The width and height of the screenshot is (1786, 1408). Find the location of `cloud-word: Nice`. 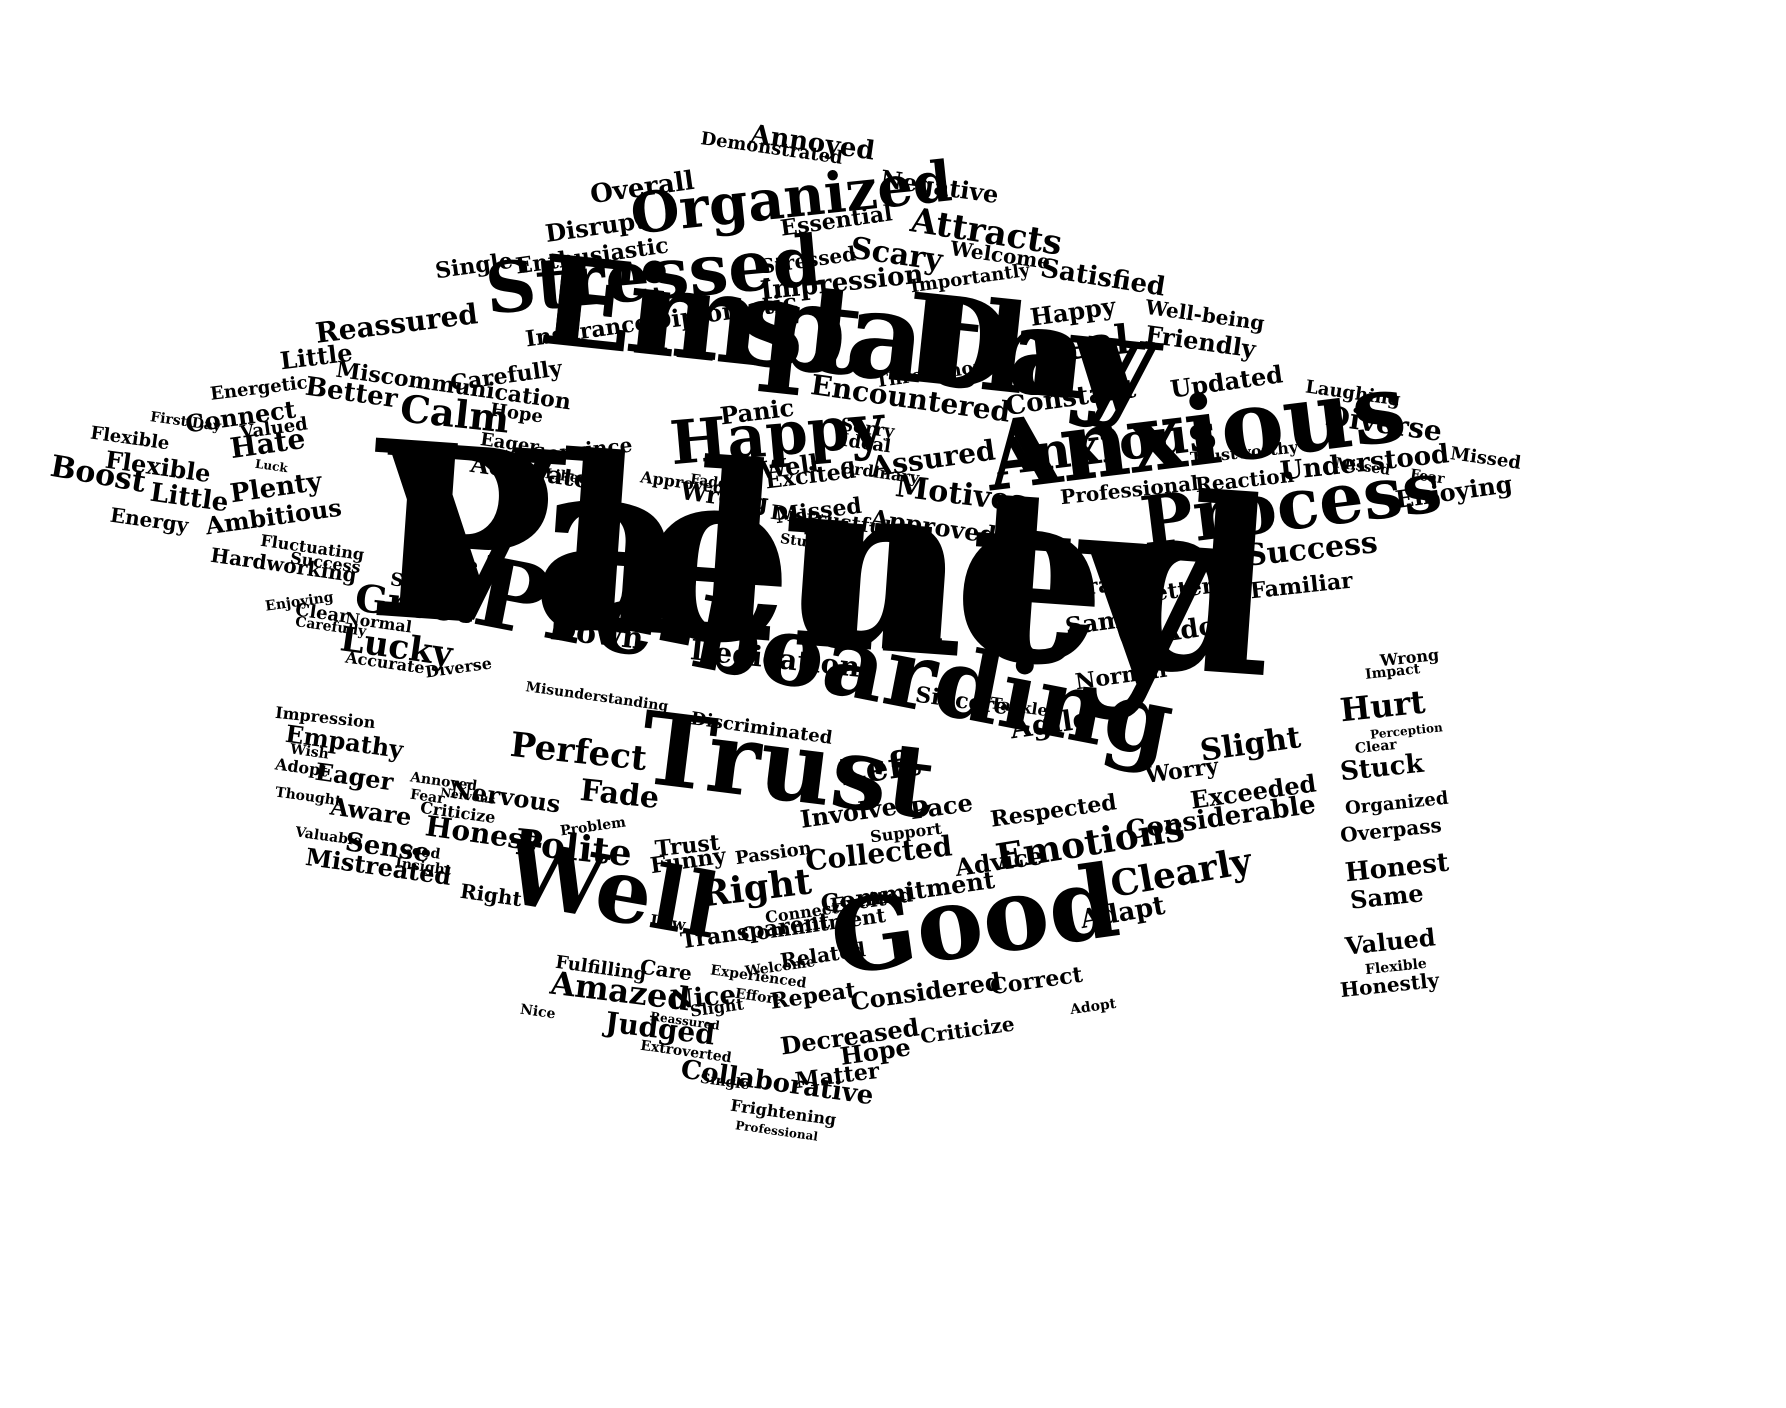

cloud-word: Nice is located at coordinates (538, 1012).